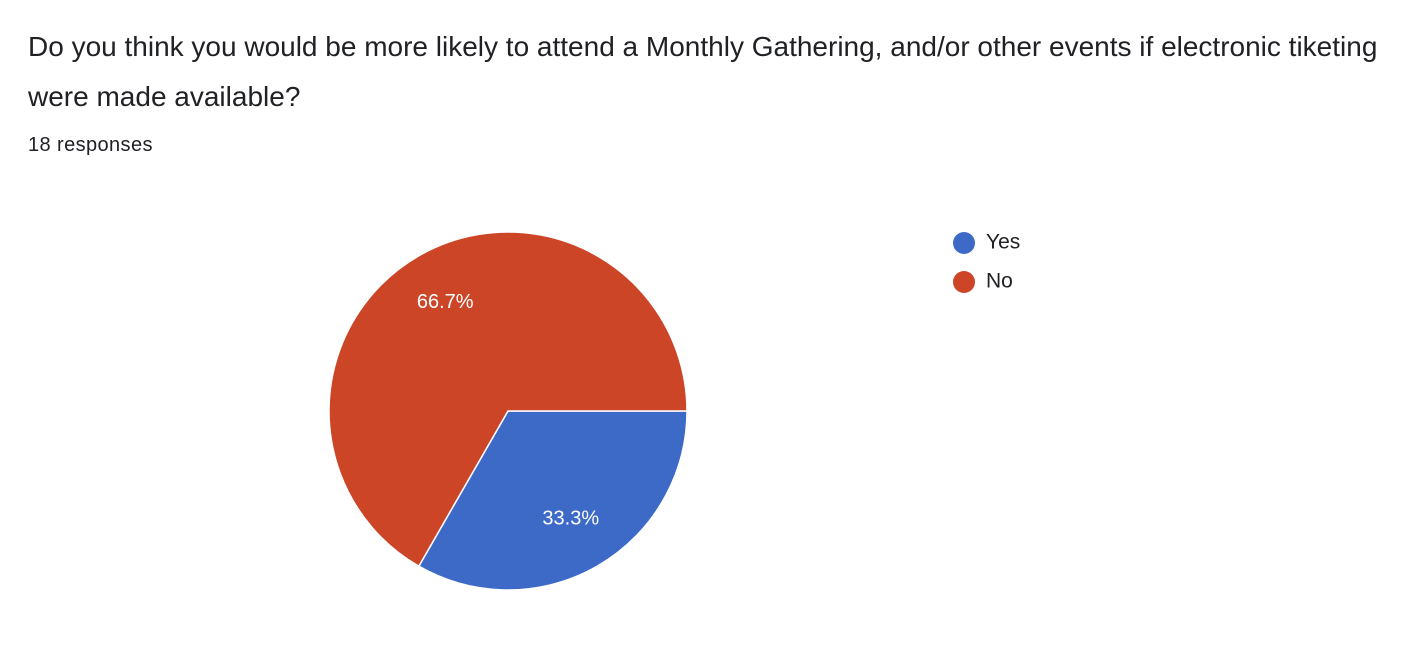  I want to click on legend-label: Yes, so click(1003, 242).